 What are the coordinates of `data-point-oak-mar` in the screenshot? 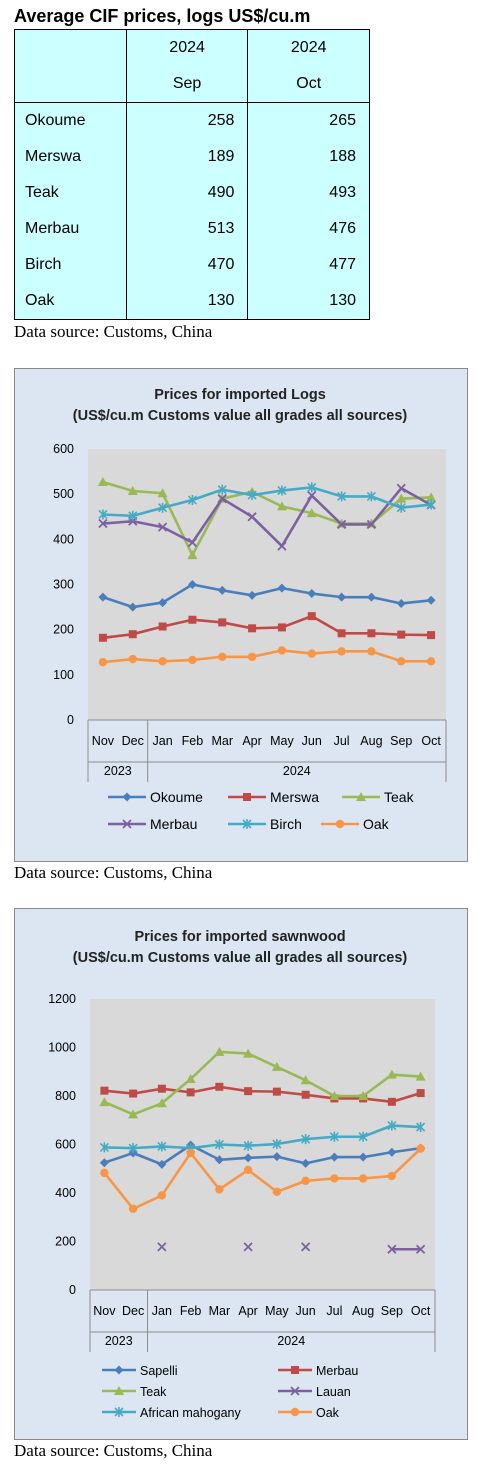 It's located at (222, 656).